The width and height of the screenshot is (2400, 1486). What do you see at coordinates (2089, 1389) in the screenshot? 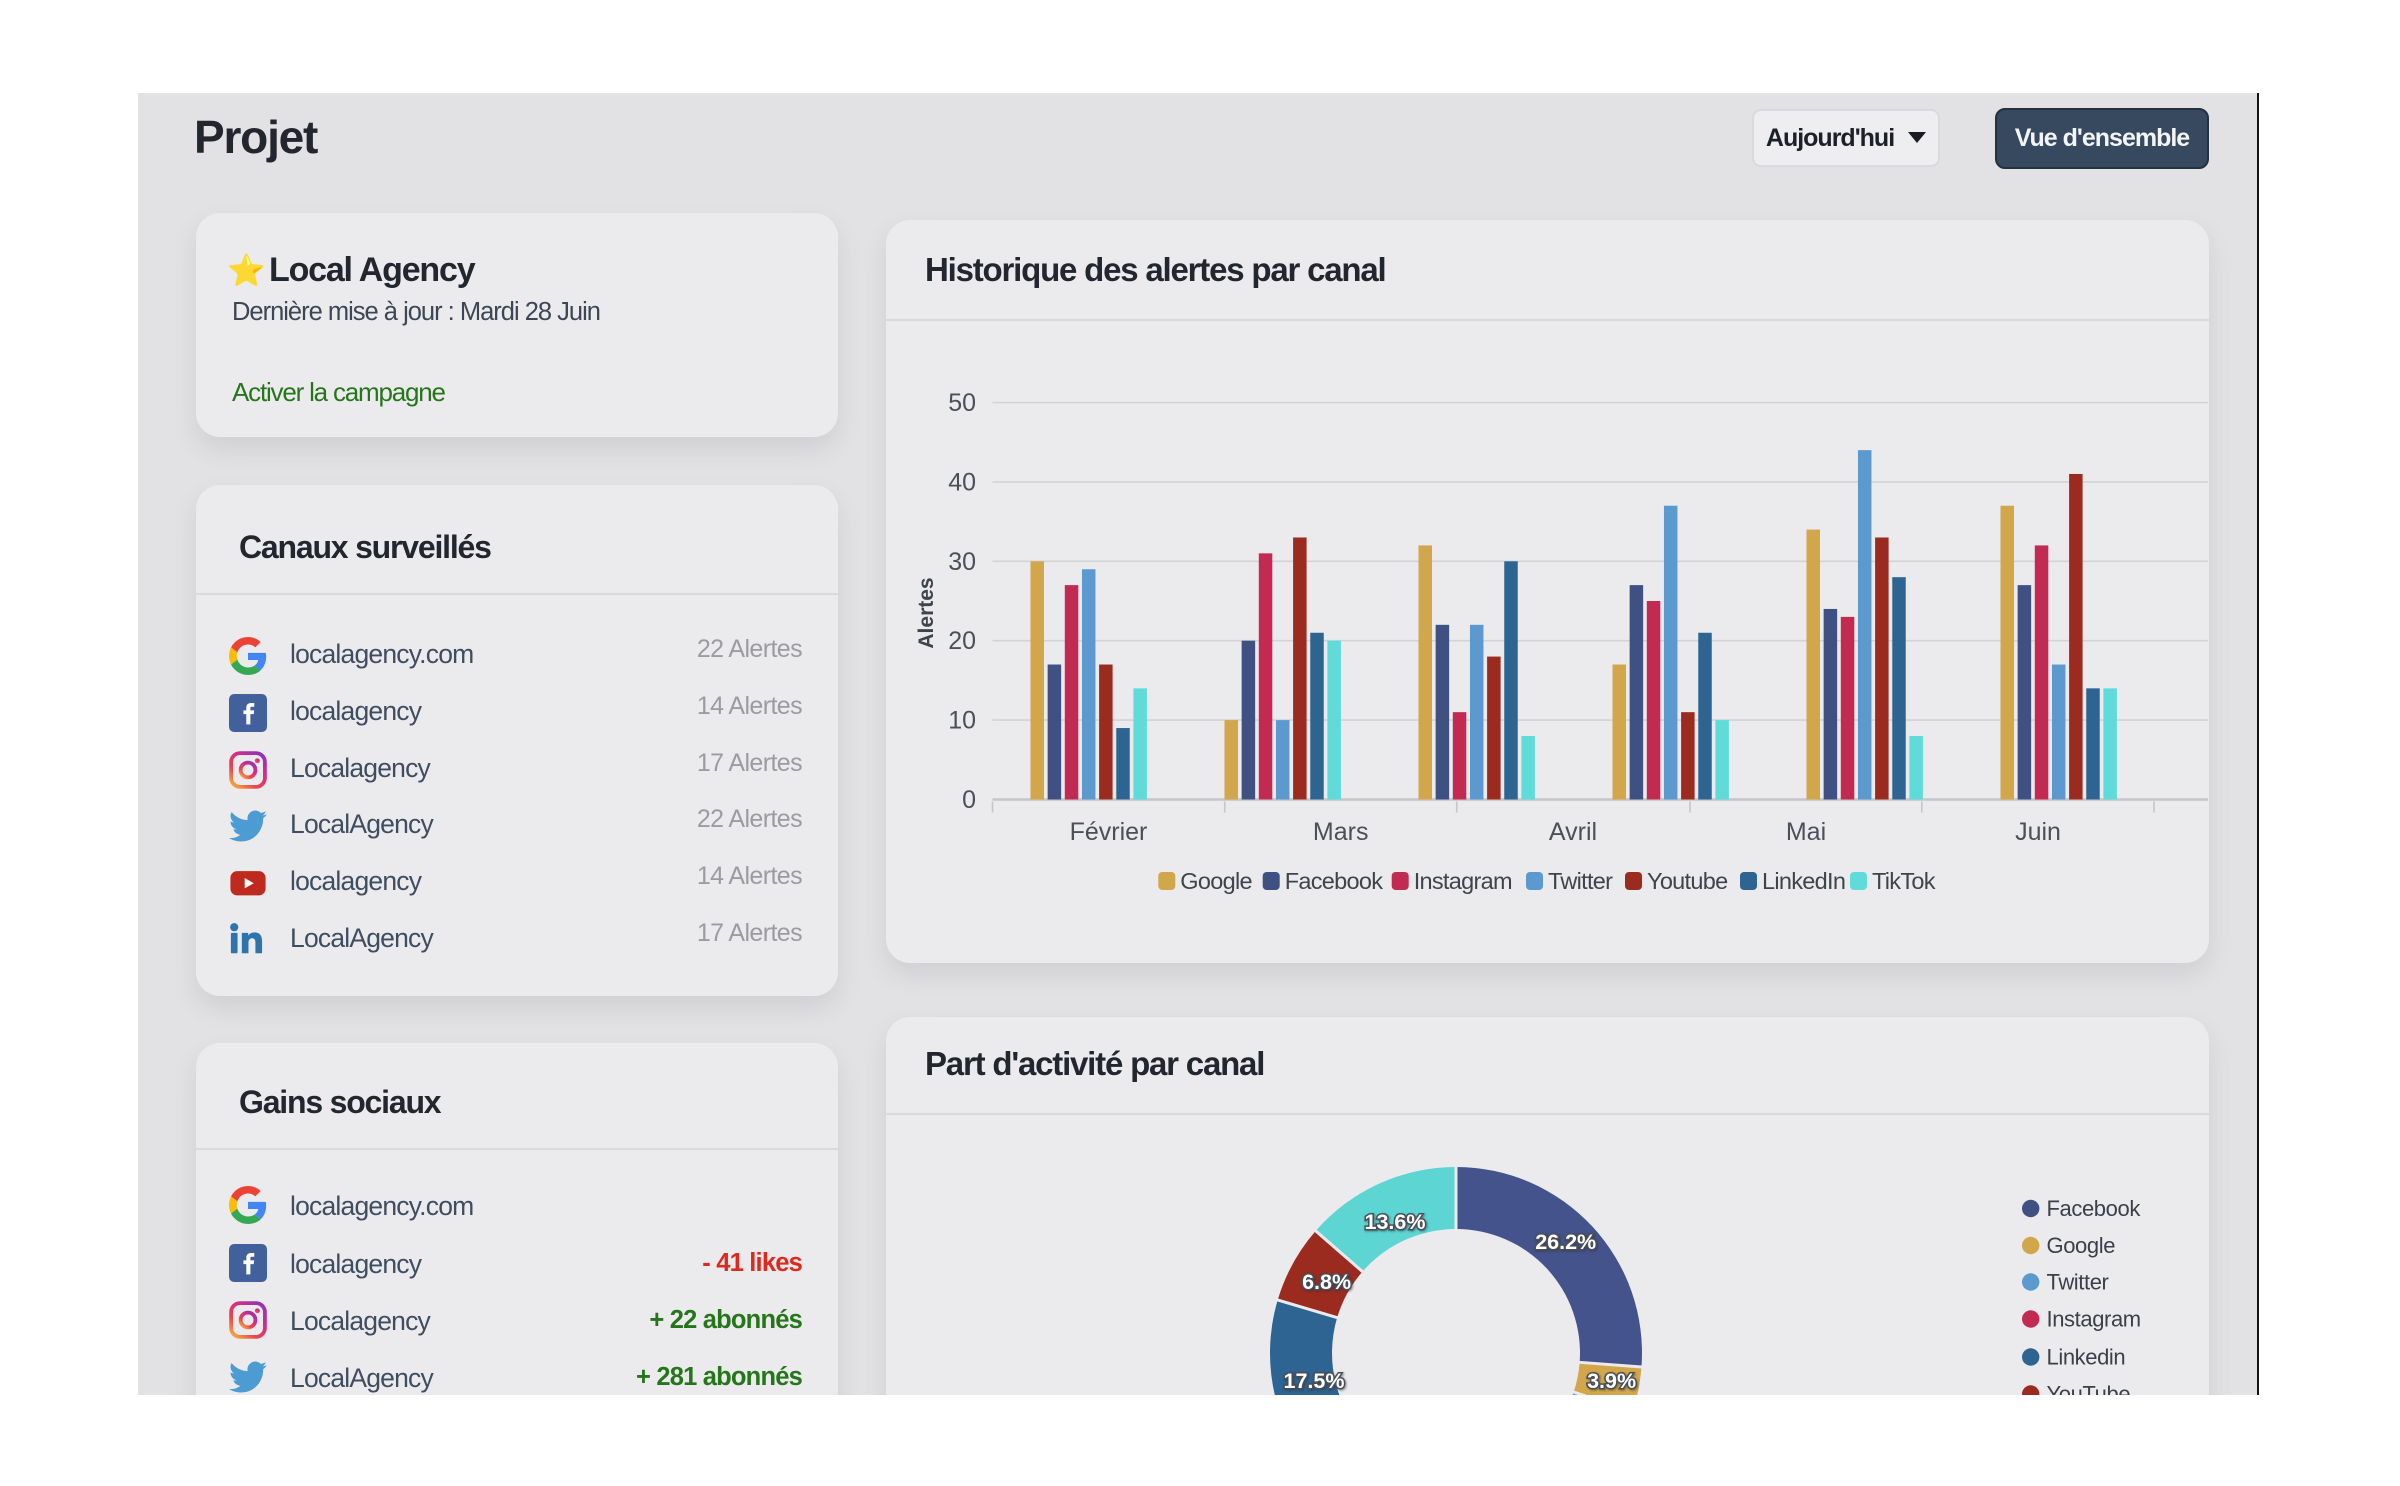
I see `svg-text: YouTube` at bounding box center [2089, 1389].